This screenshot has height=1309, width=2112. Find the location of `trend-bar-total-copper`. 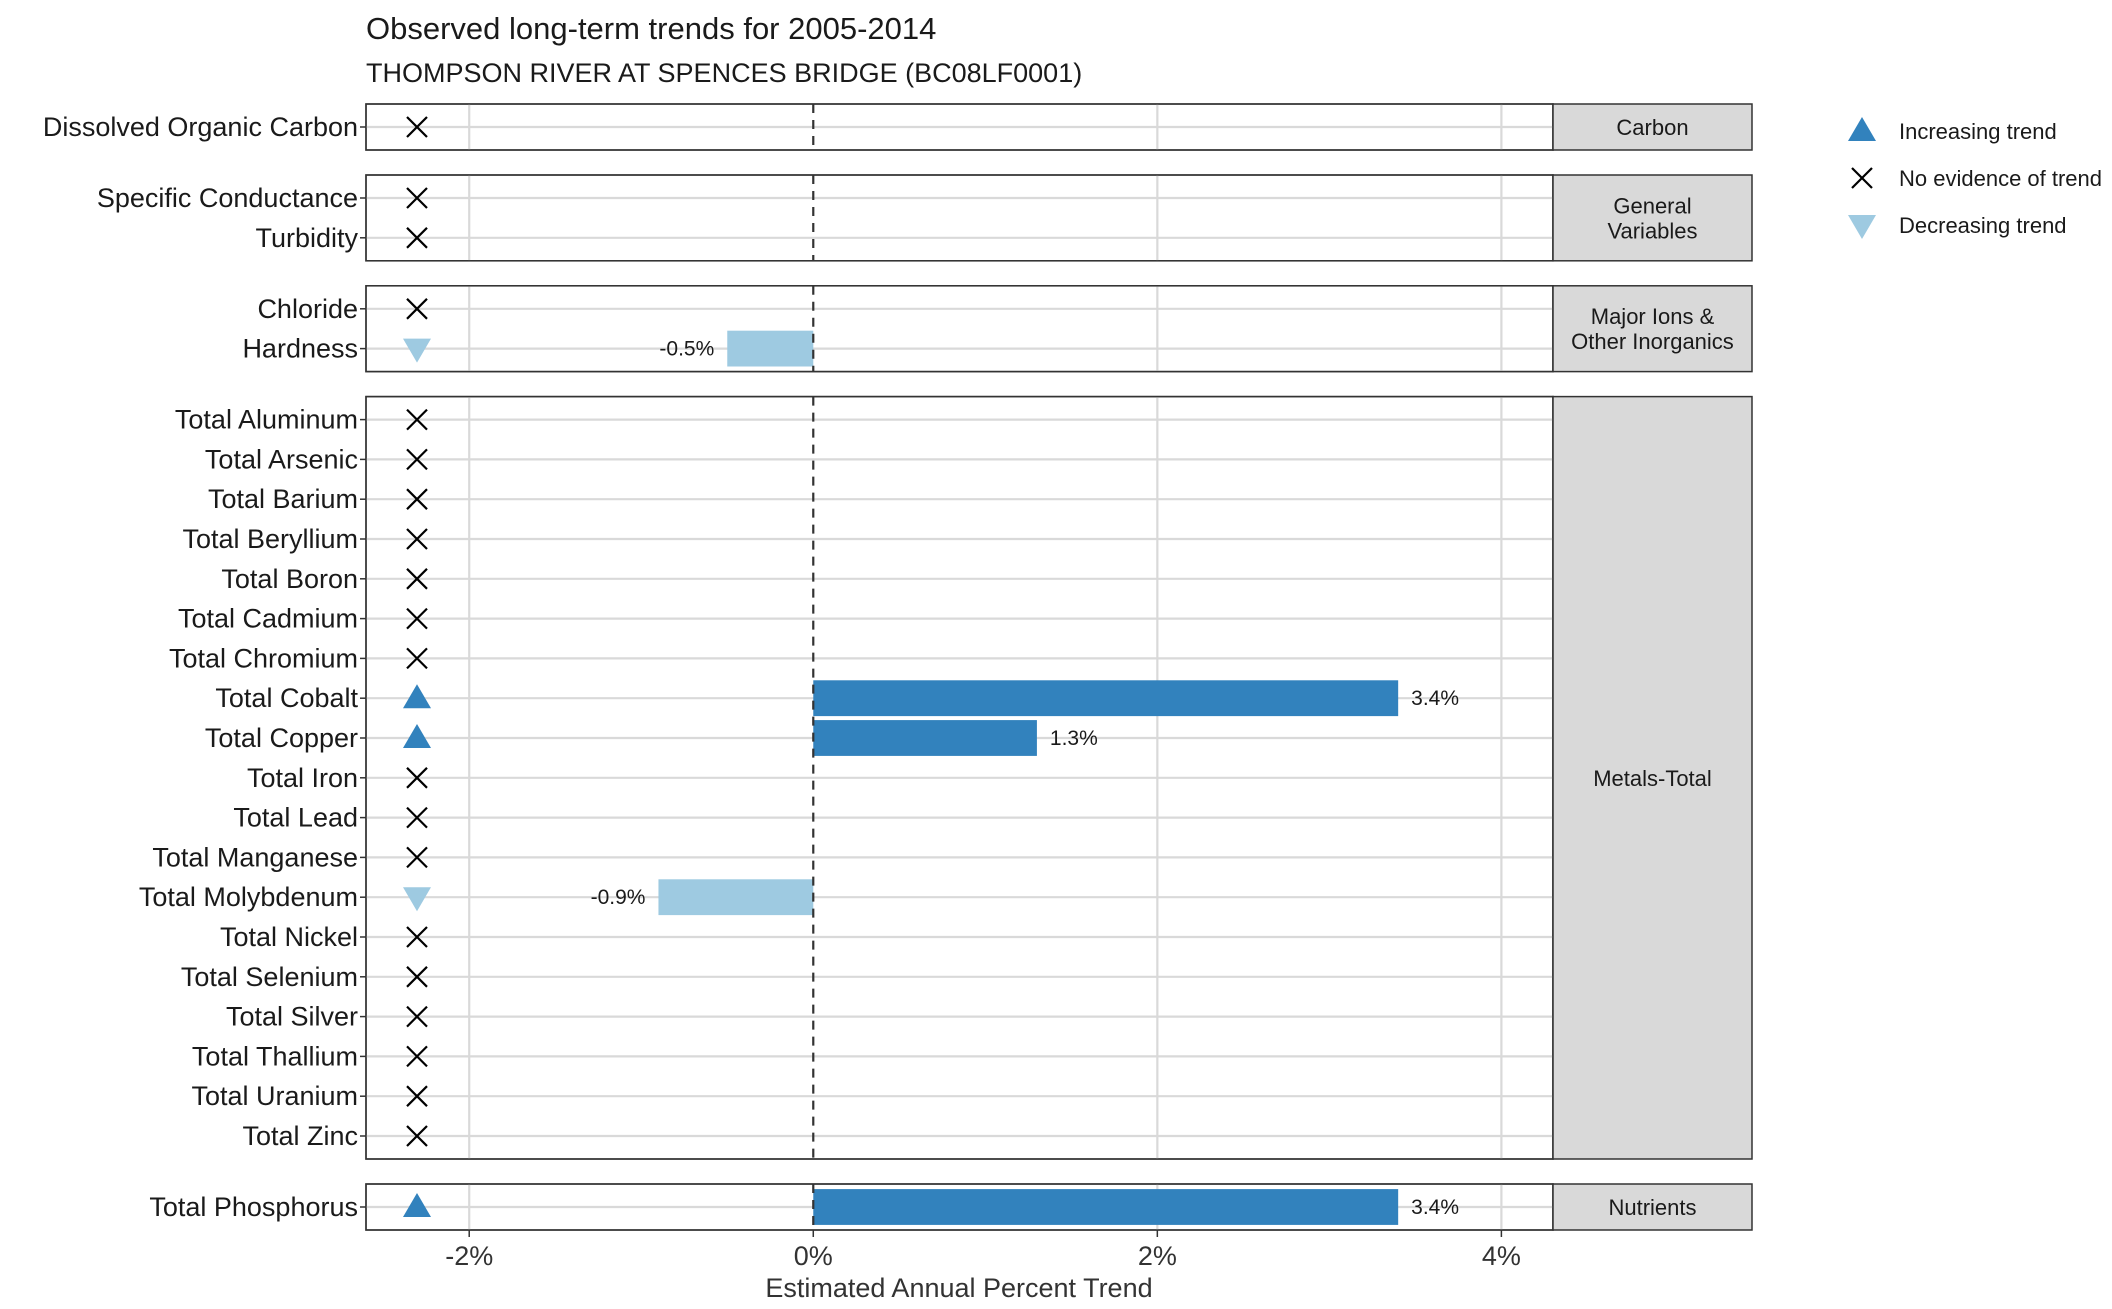

trend-bar-total-copper is located at coordinates (925, 738).